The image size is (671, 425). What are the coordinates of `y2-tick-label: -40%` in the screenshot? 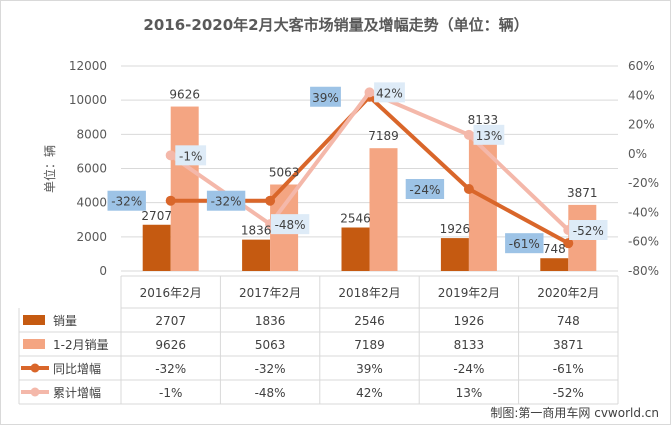 It's located at (643, 212).